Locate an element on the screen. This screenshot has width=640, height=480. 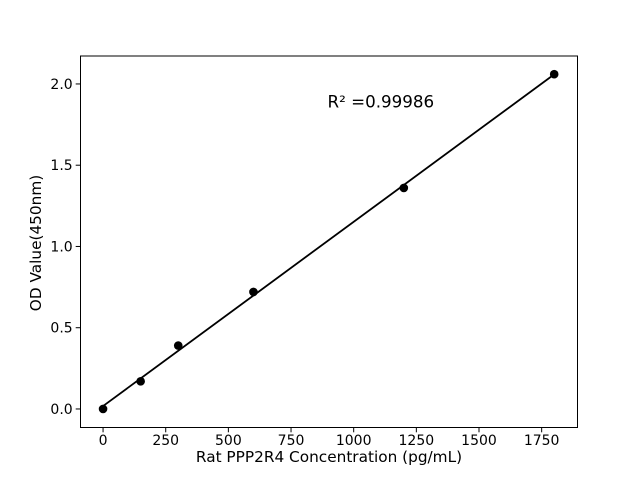
x-tick-label: 250 is located at coordinates (165, 441).